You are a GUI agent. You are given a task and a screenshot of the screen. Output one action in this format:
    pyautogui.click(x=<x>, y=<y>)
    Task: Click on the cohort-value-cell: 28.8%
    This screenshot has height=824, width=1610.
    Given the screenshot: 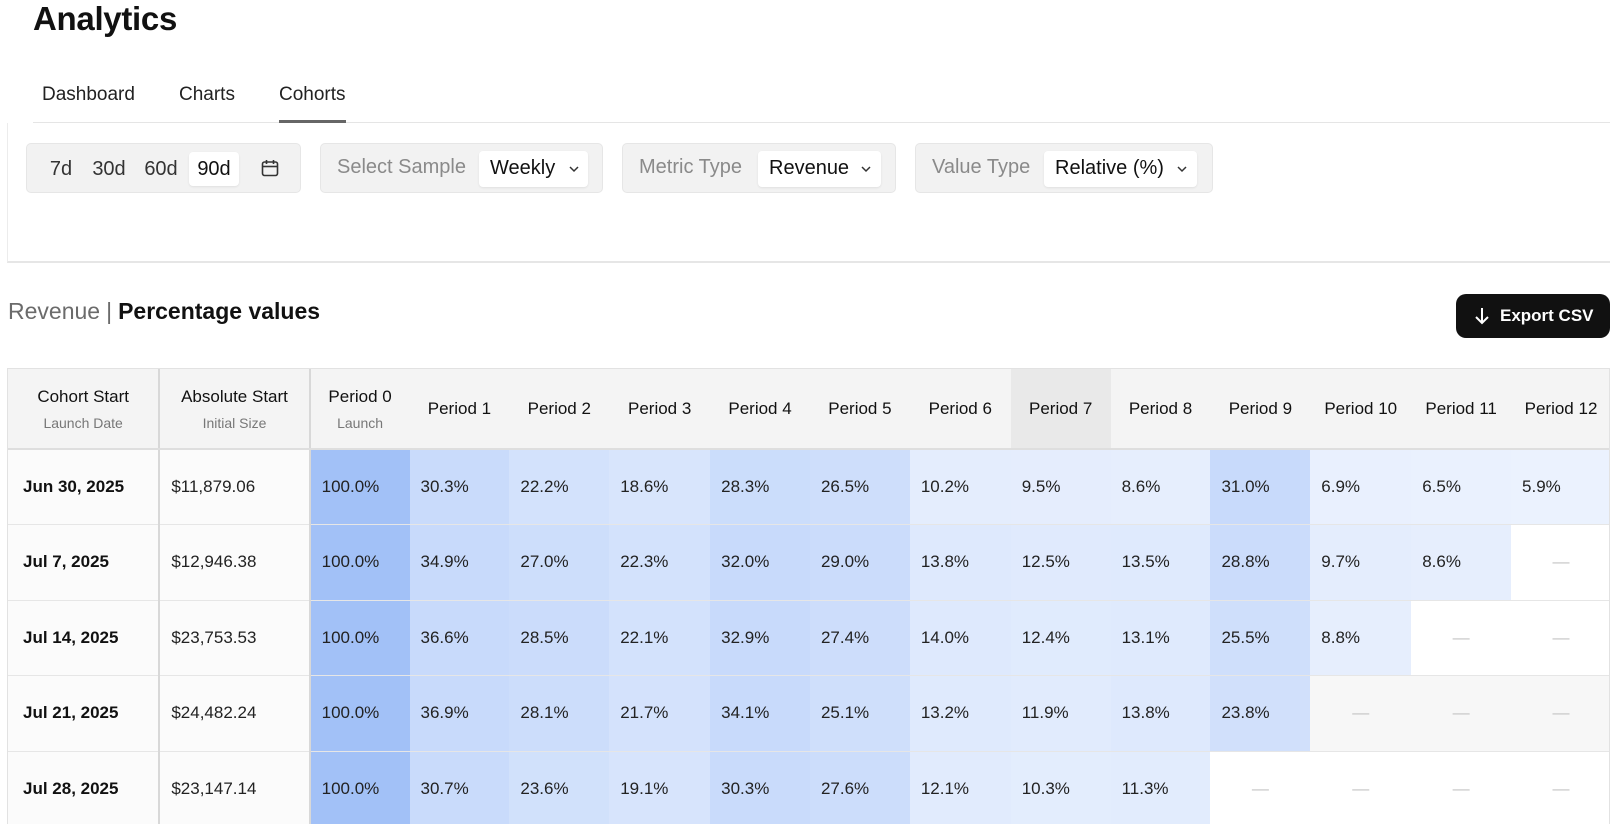 What is the action you would take?
    pyautogui.click(x=1260, y=562)
    